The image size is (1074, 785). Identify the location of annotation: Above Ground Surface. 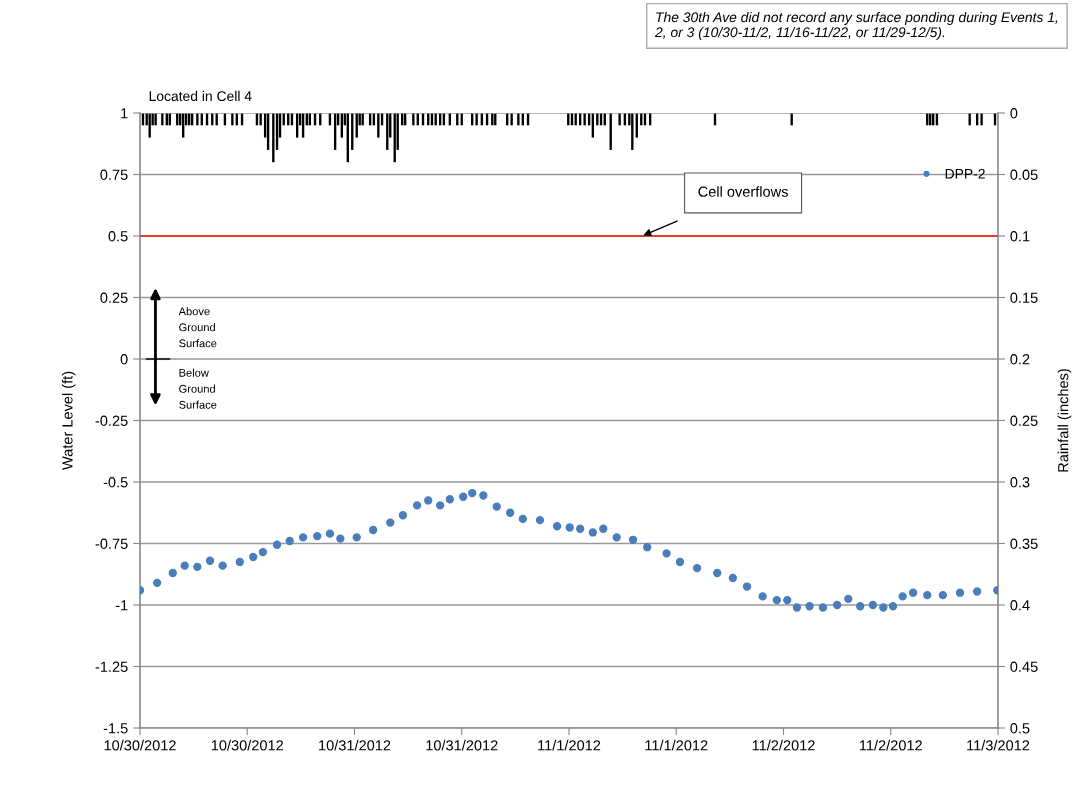
(197, 327).